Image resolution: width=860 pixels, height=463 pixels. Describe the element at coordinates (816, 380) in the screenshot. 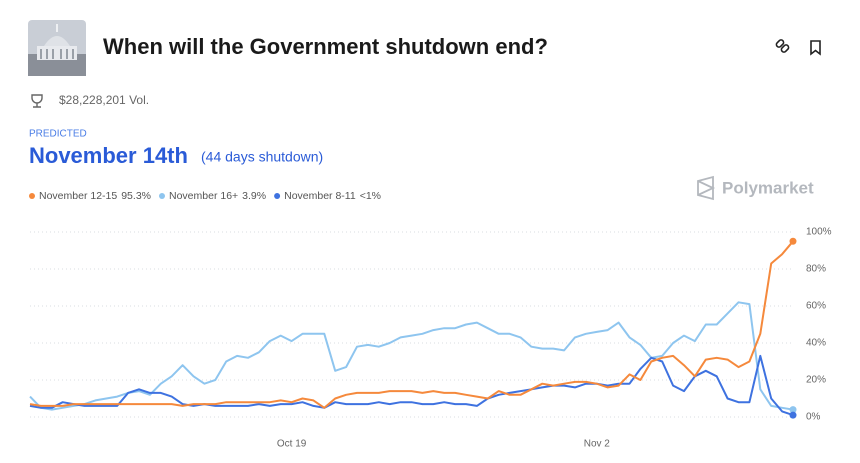

I see `y-tick-label: 20%` at that location.